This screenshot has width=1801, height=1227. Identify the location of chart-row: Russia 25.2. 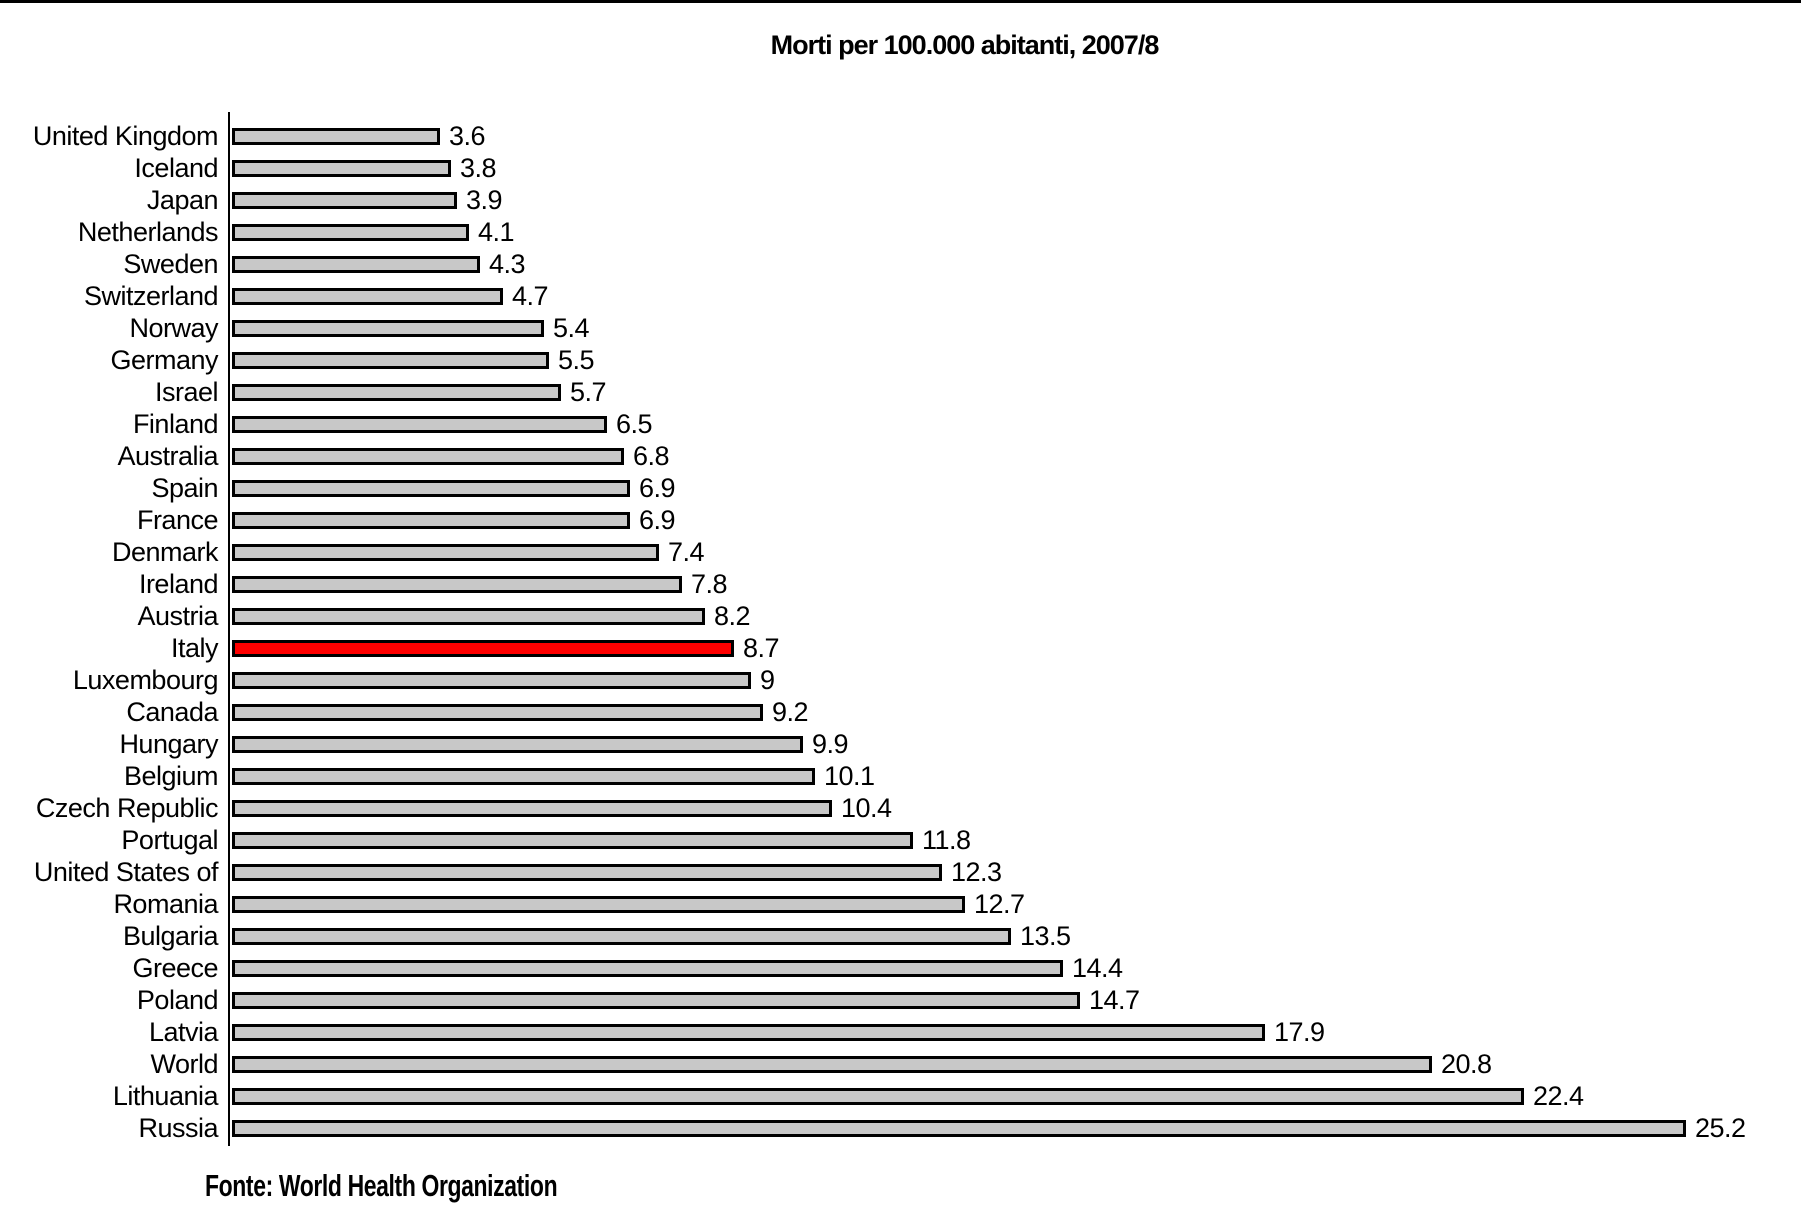
(900, 1128).